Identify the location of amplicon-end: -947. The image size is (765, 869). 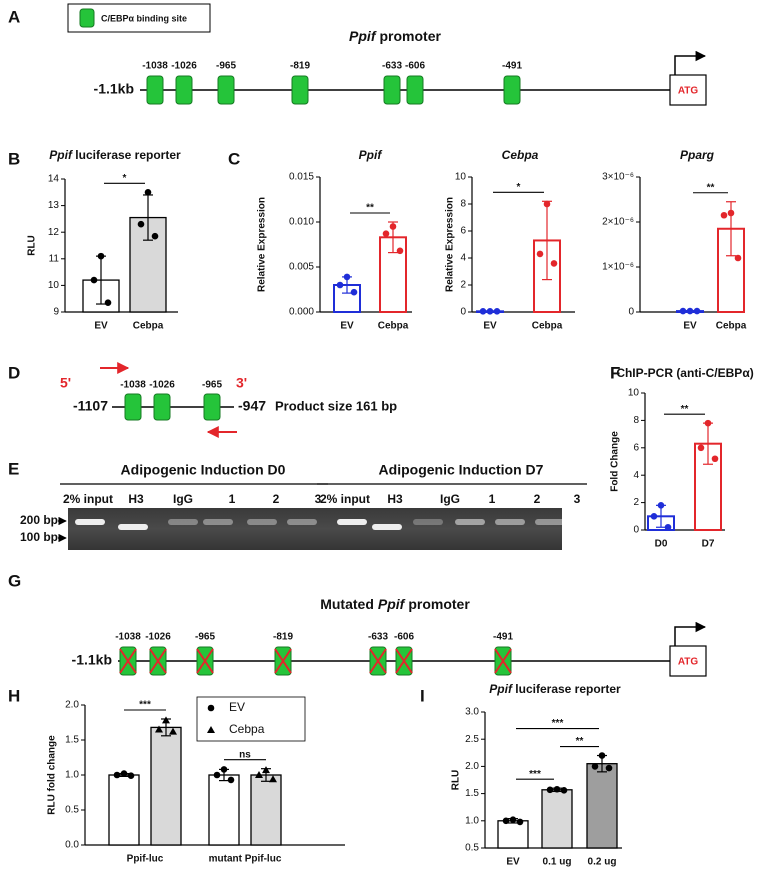
(252, 406).